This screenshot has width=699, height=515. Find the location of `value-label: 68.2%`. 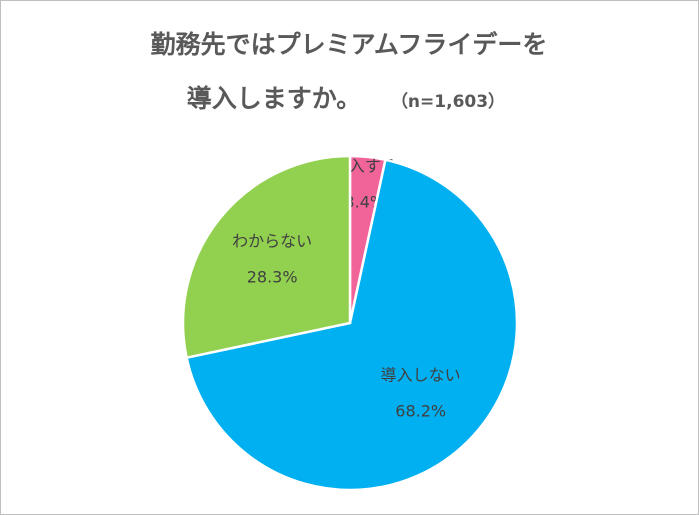

value-label: 68.2% is located at coordinates (420, 411).